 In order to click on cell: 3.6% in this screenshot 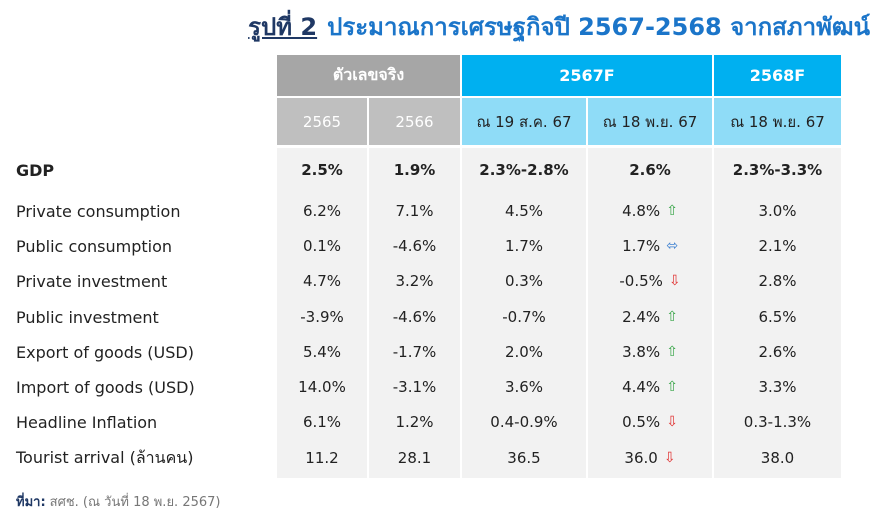, I will do `click(524, 387)`.